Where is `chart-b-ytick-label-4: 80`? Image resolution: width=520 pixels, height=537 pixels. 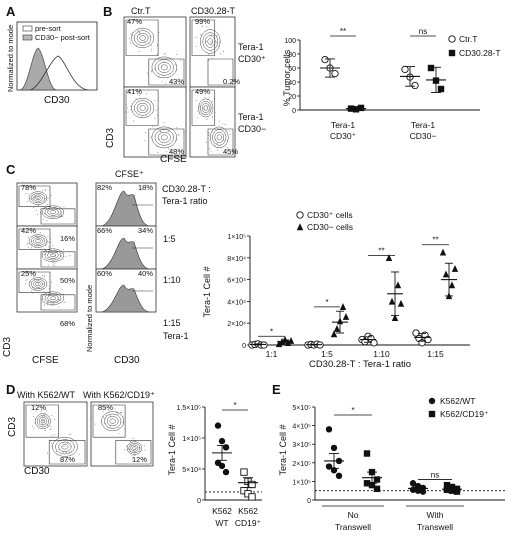
chart-b-ytick-label-4: 80 is located at coordinates (292, 55).